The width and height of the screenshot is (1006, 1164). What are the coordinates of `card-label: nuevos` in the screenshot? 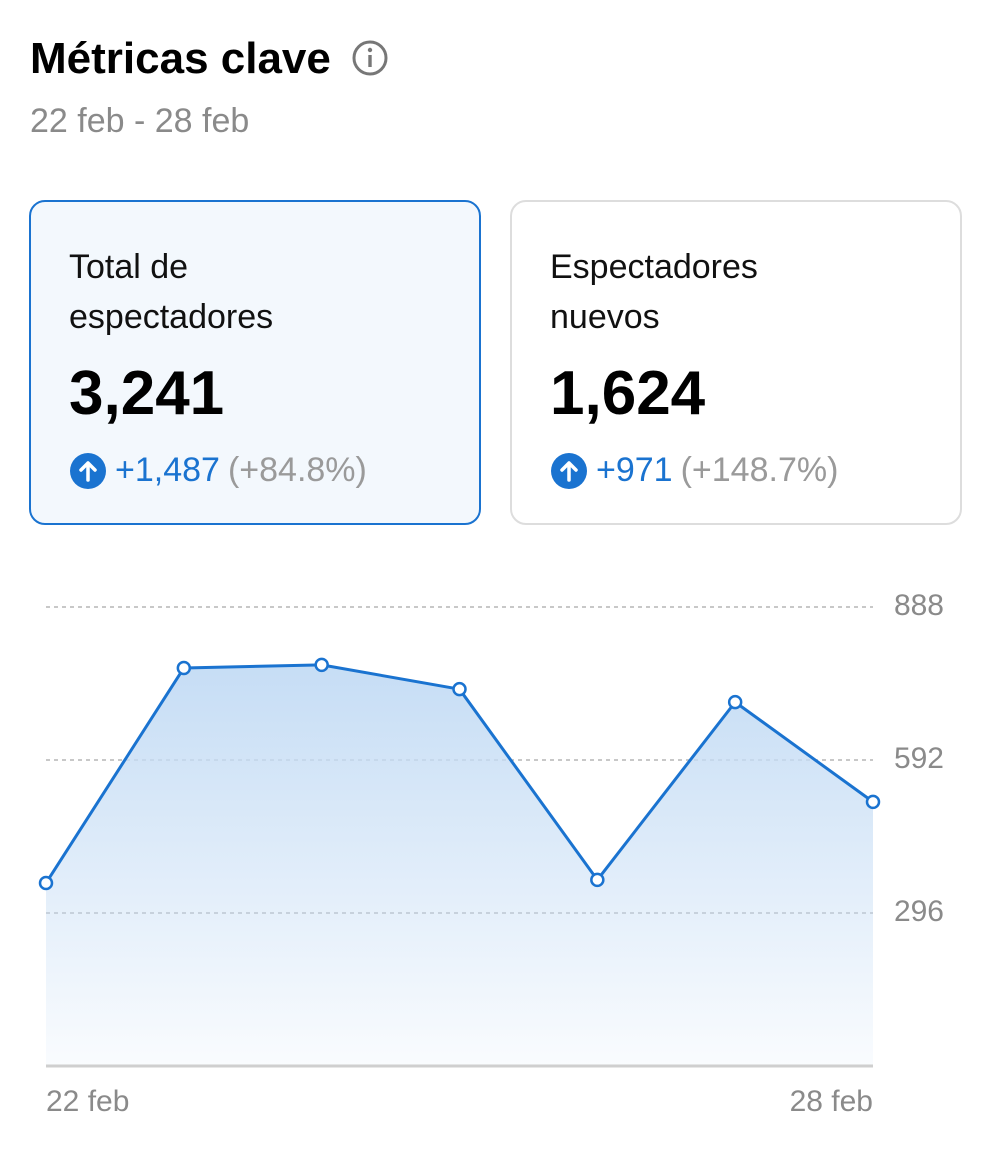 It's located at (605, 317).